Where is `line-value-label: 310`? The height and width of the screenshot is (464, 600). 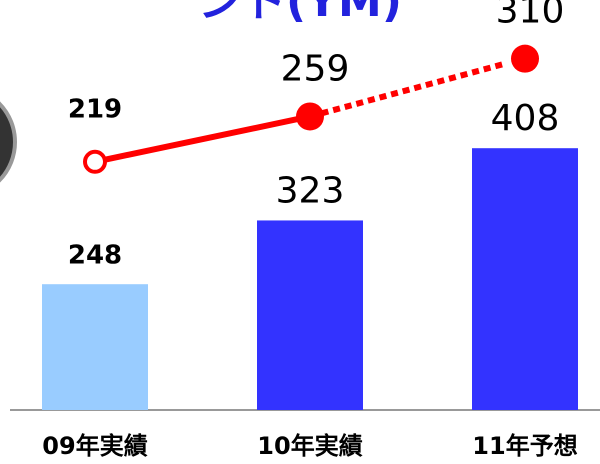 line-value-label: 310 is located at coordinates (530, 16).